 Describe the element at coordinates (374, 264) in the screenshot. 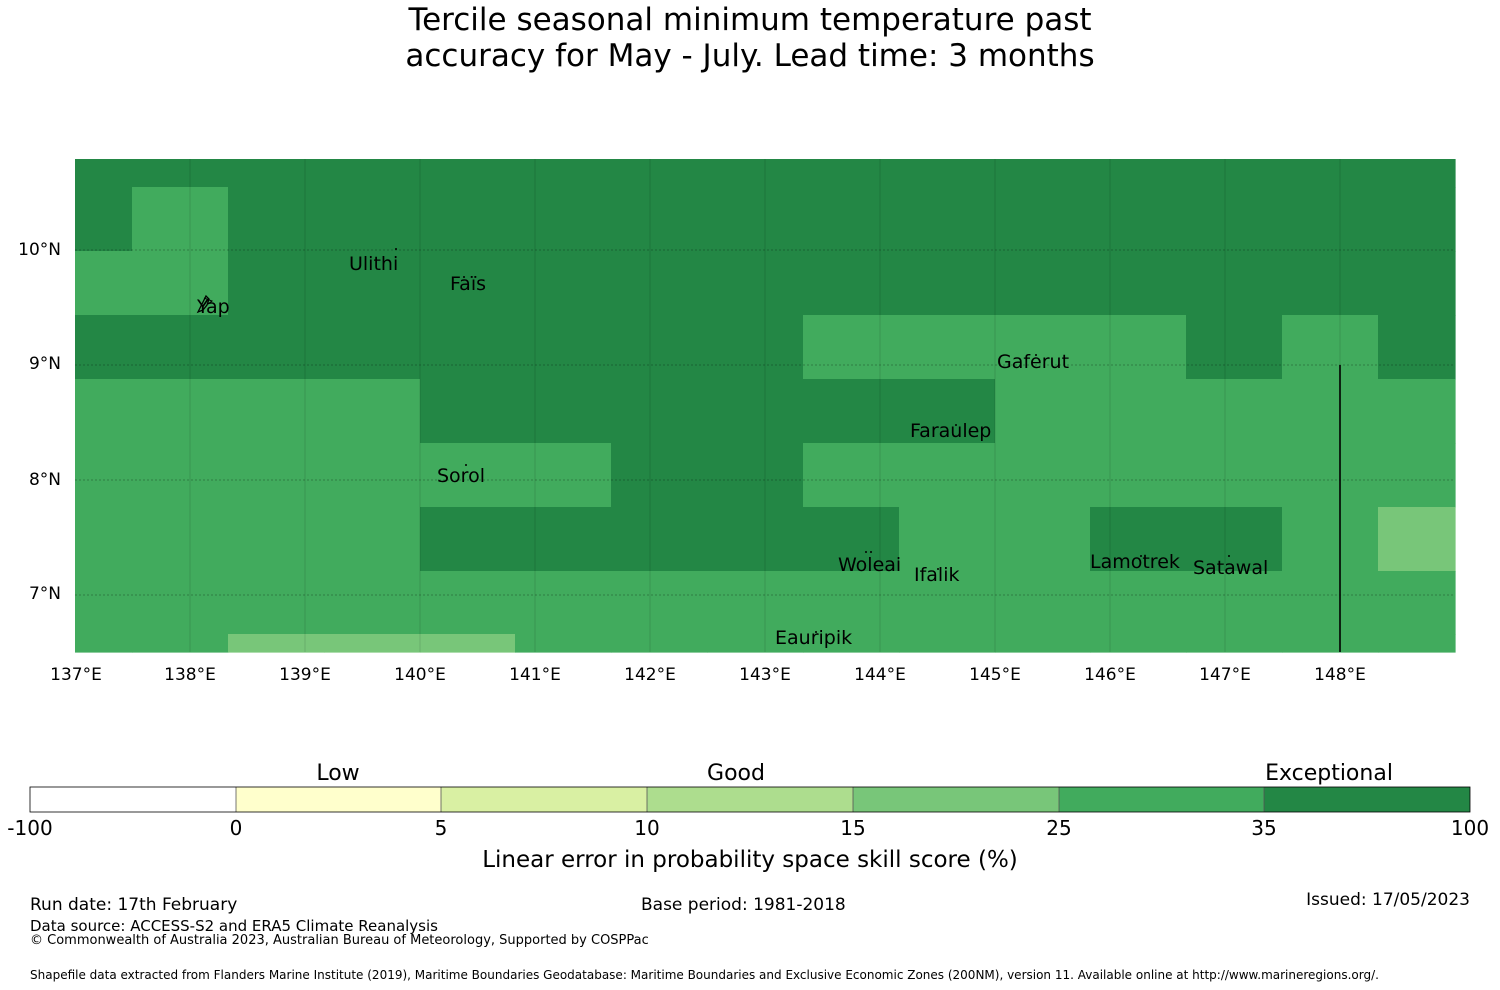

I see `place-label-ulithi: Ulithi` at that location.